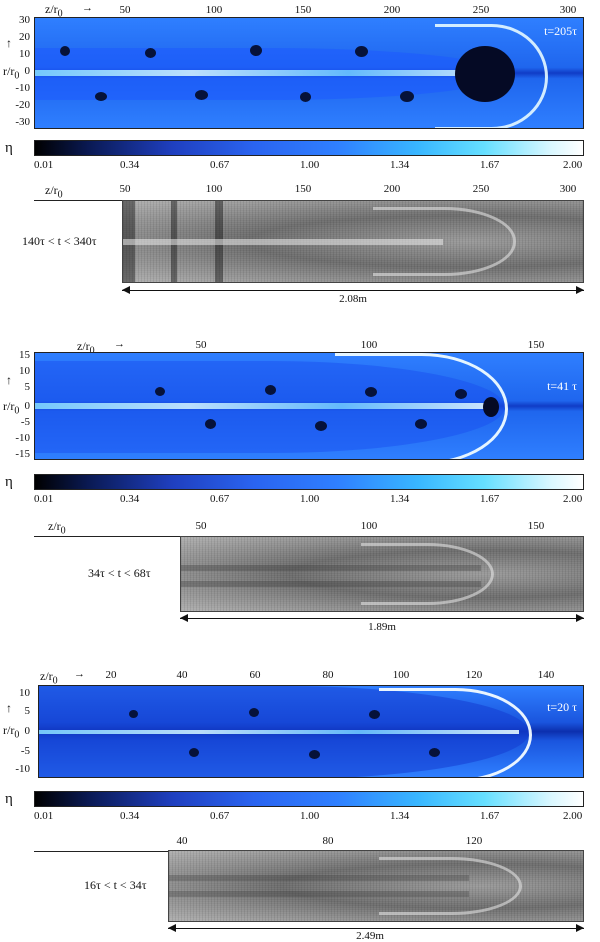 This screenshot has width=600, height=942. I want to click on sim-x-tick: 60, so click(255, 675).